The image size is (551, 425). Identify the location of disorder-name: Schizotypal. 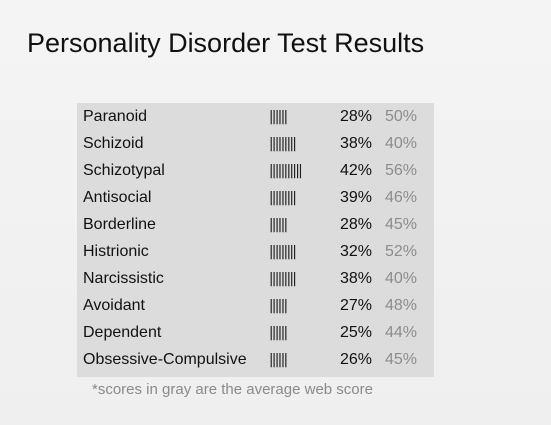
(124, 170).